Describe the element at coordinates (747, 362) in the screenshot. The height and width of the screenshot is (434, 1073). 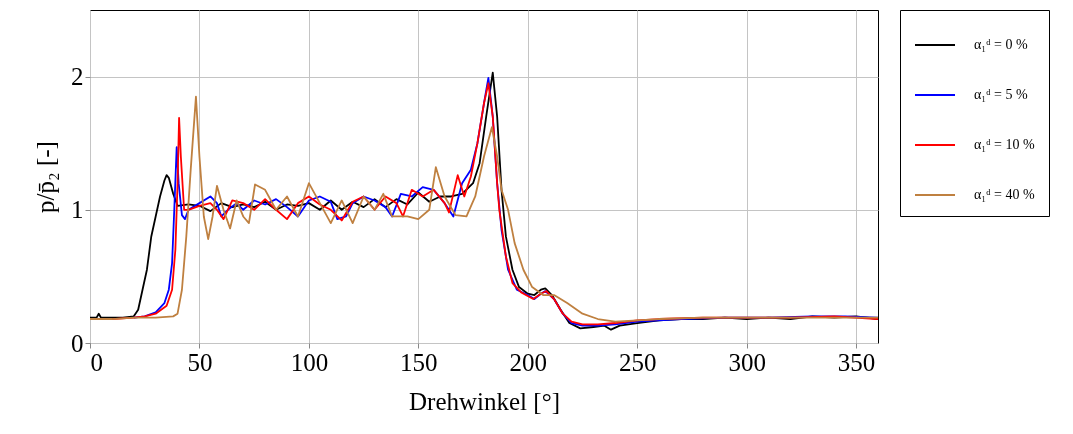
I see `x-tick-label: 300` at that location.